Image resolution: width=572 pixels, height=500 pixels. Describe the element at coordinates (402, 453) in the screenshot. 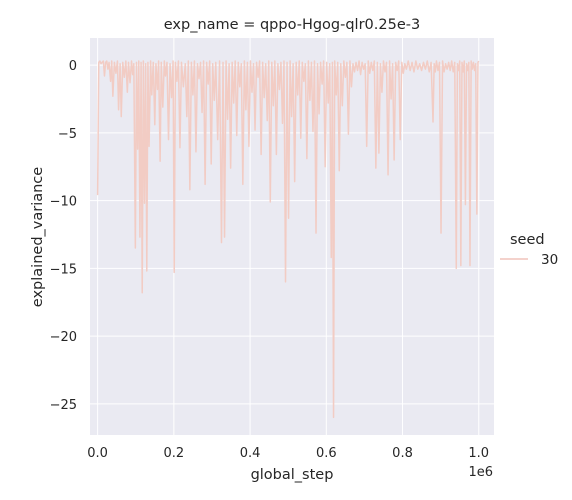

I see `x-tick-label: 0.8` at that location.